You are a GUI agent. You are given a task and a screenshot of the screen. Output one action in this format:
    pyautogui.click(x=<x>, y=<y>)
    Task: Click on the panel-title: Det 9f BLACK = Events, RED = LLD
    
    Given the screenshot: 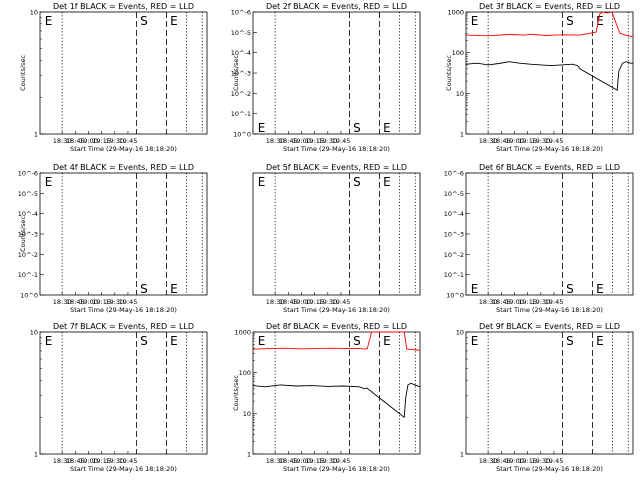 What is the action you would take?
    pyautogui.click(x=549, y=326)
    